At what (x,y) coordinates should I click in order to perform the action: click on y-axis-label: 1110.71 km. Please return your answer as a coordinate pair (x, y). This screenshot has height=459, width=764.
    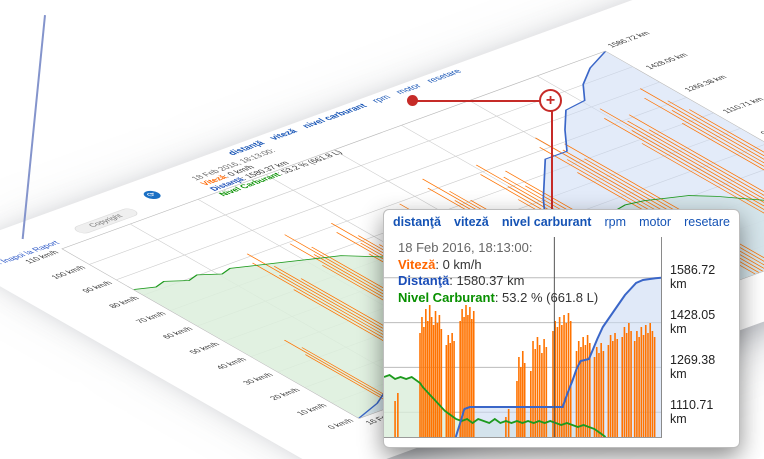
    Looking at the image, I should click on (692, 412).